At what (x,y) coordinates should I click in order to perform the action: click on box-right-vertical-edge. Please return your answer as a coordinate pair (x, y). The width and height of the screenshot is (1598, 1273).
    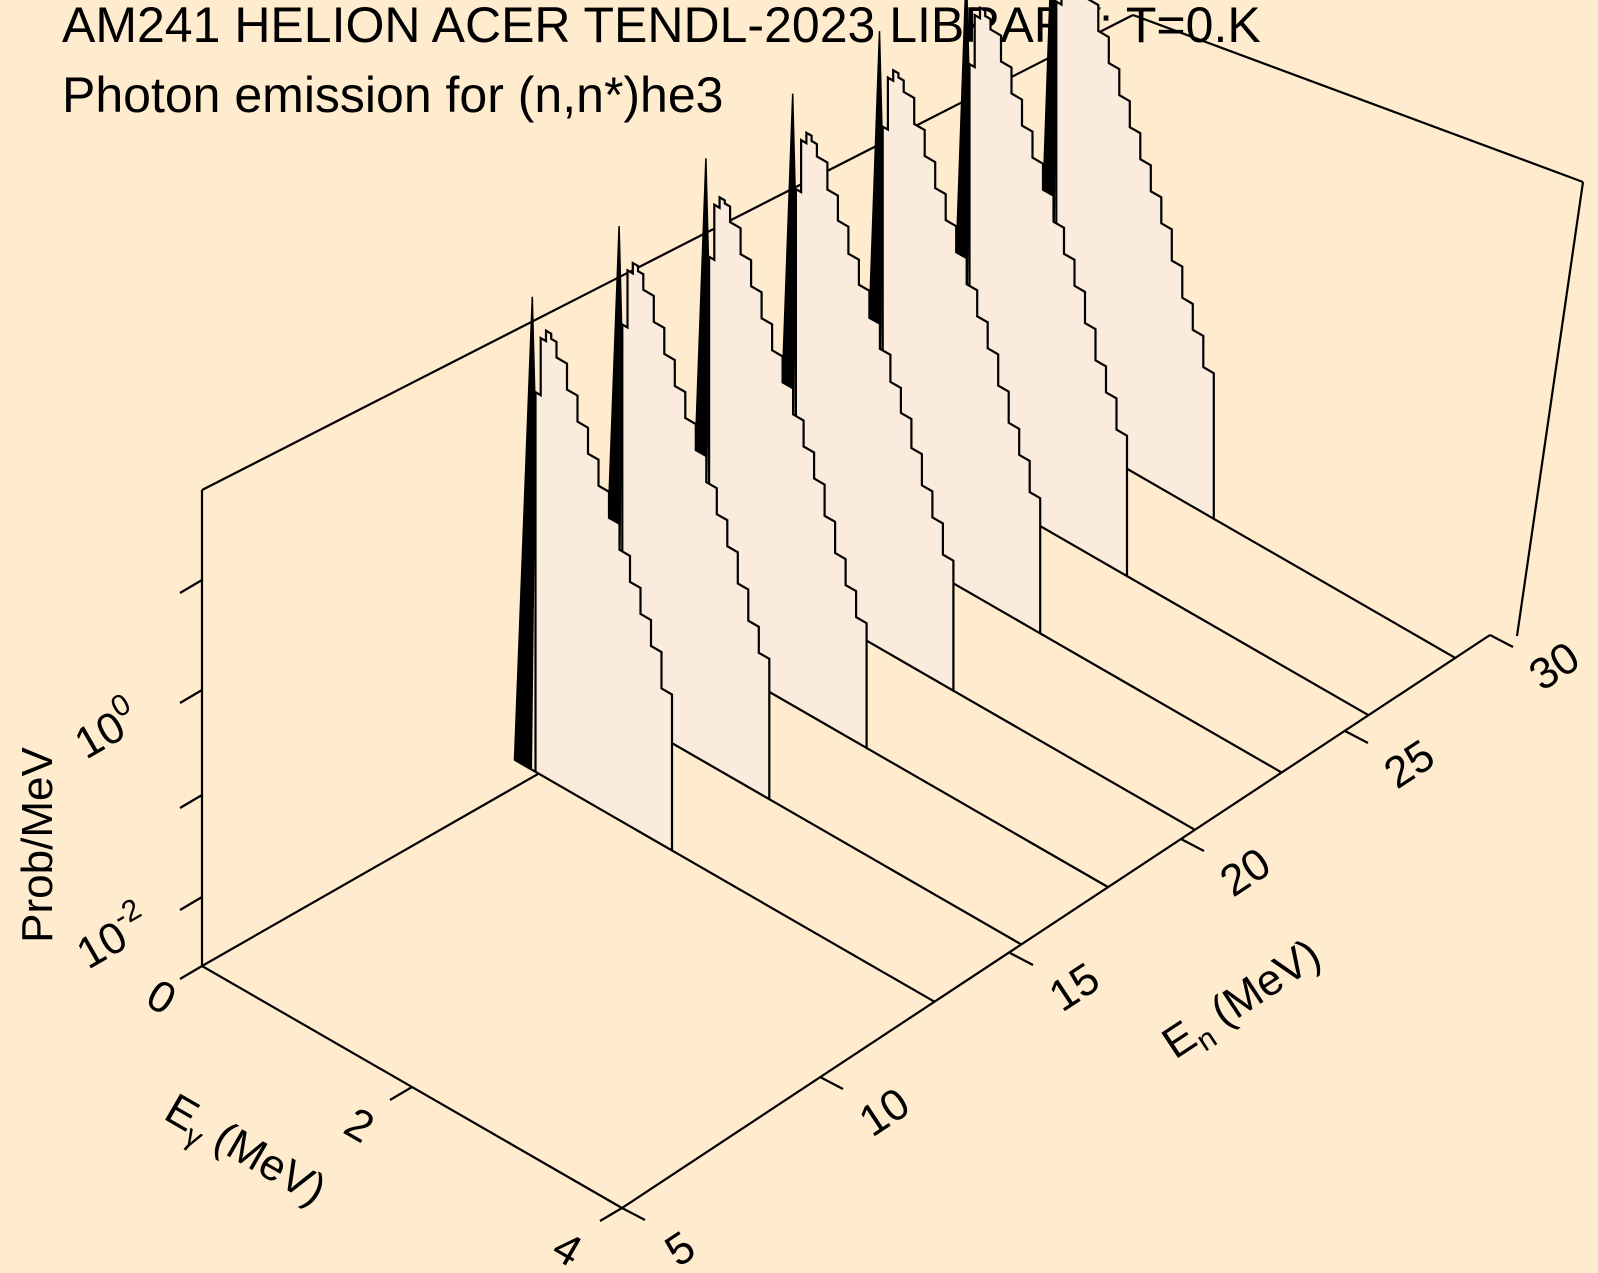
    Looking at the image, I should click on (1550, 409).